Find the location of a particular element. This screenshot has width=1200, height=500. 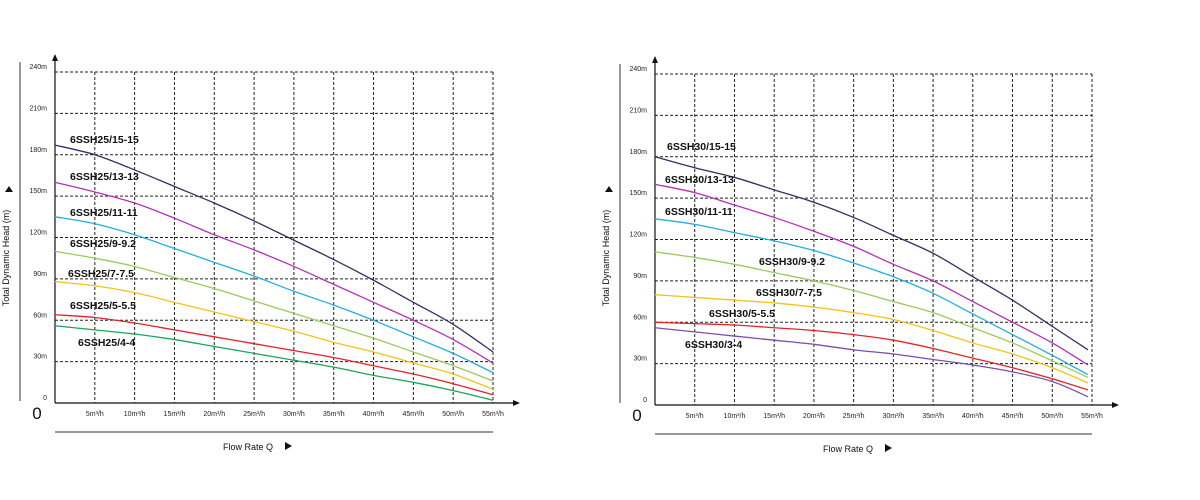

series-label: 6SSH30/11-11 is located at coordinates (699, 212).